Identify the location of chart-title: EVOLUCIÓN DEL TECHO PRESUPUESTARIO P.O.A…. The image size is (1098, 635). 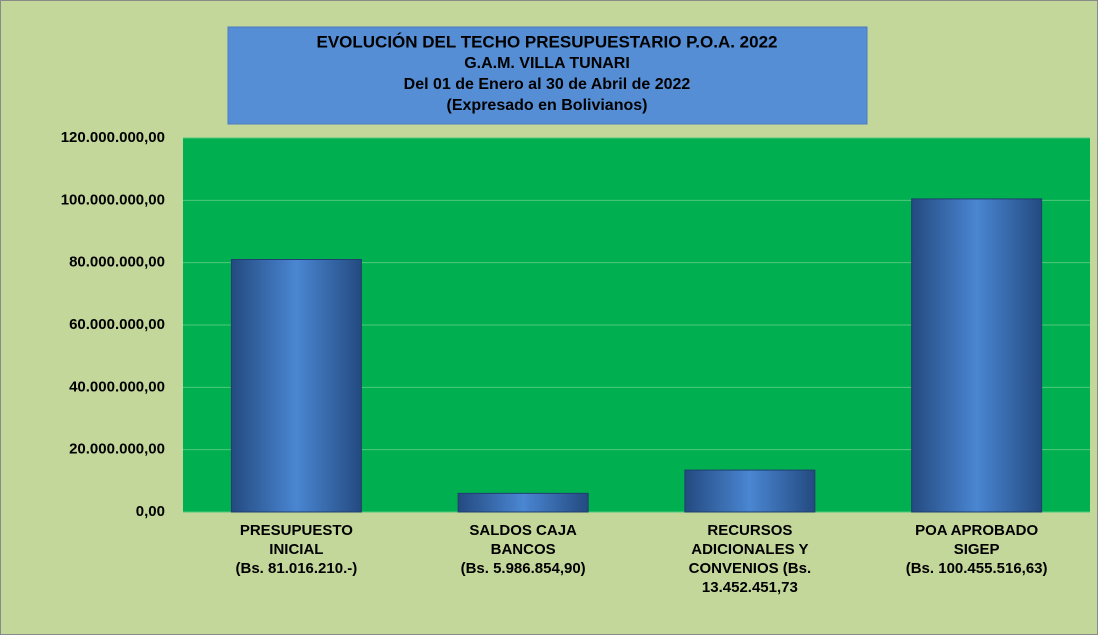
(547, 41).